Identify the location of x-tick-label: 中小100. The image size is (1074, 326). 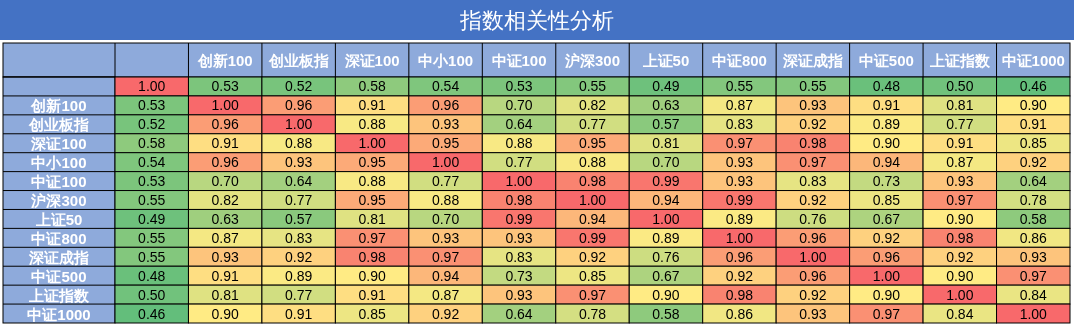
(446, 60).